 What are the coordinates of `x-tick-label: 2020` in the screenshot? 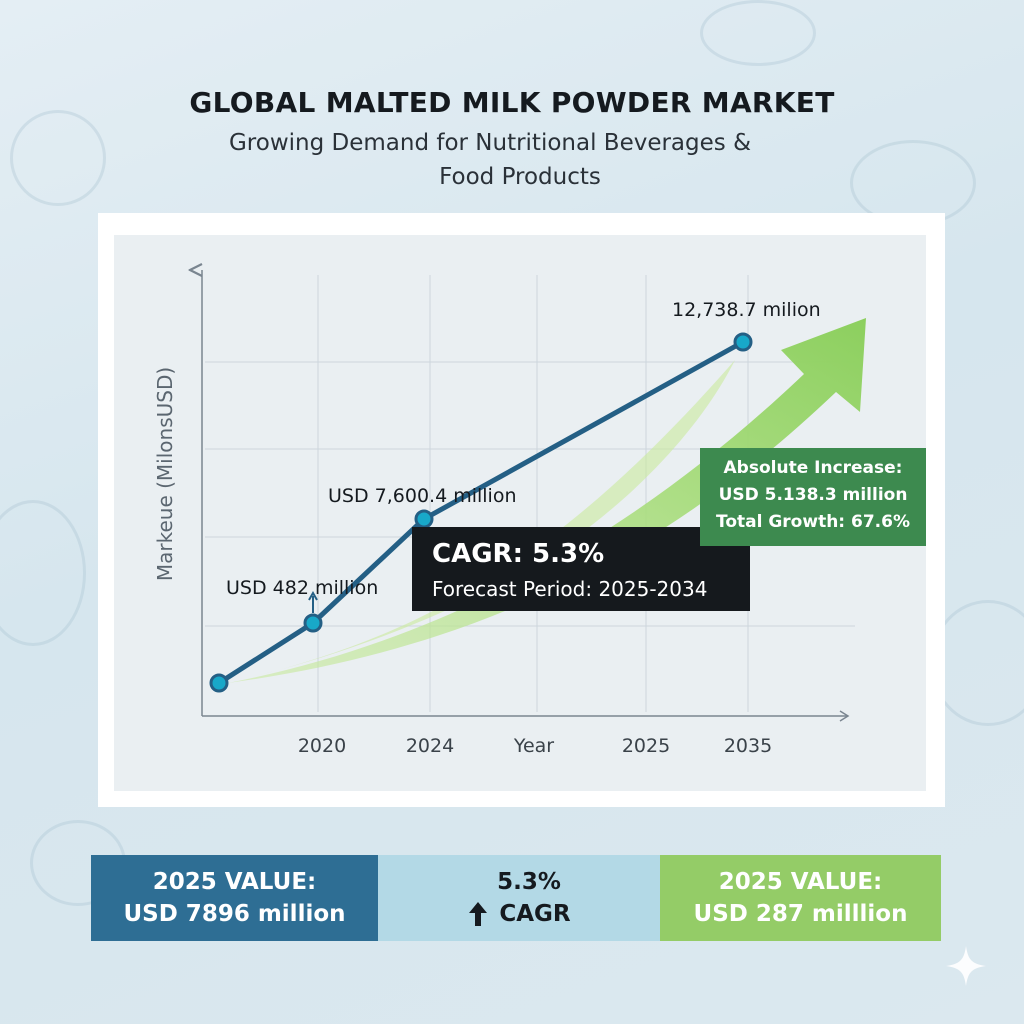 It's located at (322, 746).